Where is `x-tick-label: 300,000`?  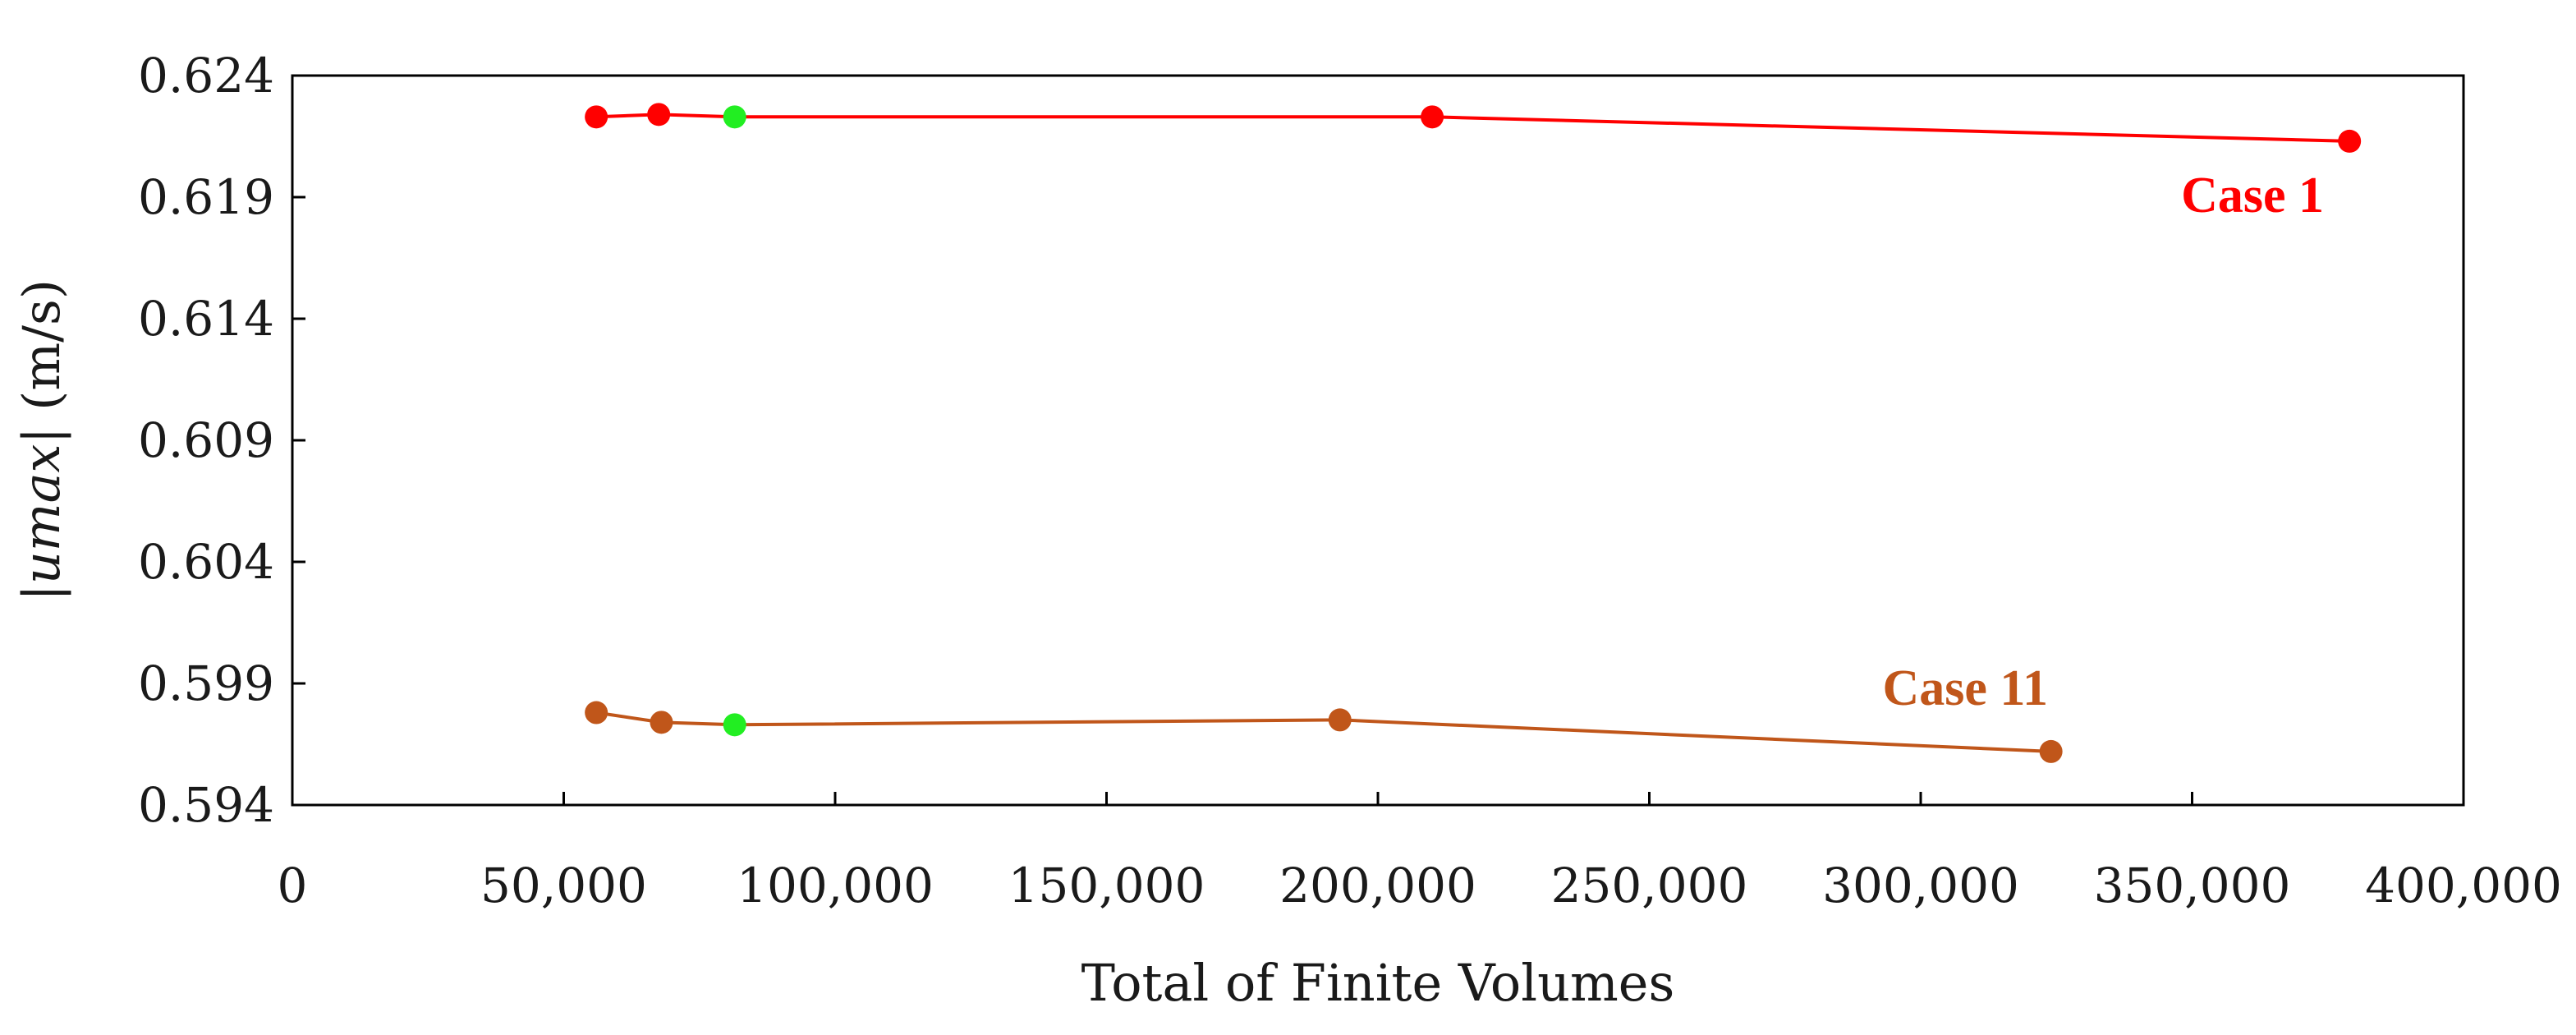
x-tick-label: 300,000 is located at coordinates (1920, 885).